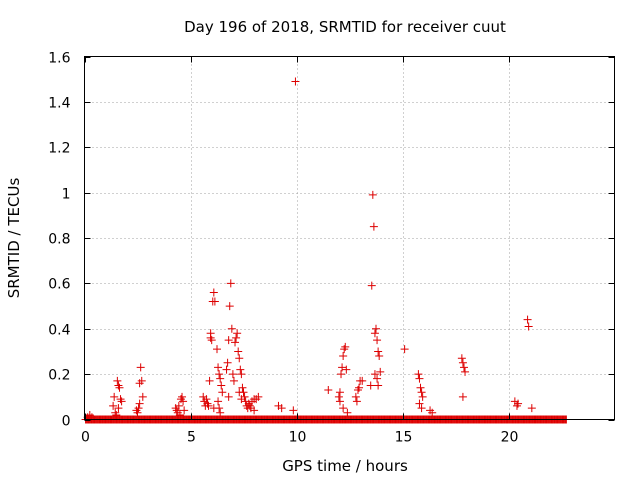 The width and height of the screenshot is (640, 480). Describe the element at coordinates (59, 104) in the screenshot. I see `y-tick-label: 1.4` at that location.